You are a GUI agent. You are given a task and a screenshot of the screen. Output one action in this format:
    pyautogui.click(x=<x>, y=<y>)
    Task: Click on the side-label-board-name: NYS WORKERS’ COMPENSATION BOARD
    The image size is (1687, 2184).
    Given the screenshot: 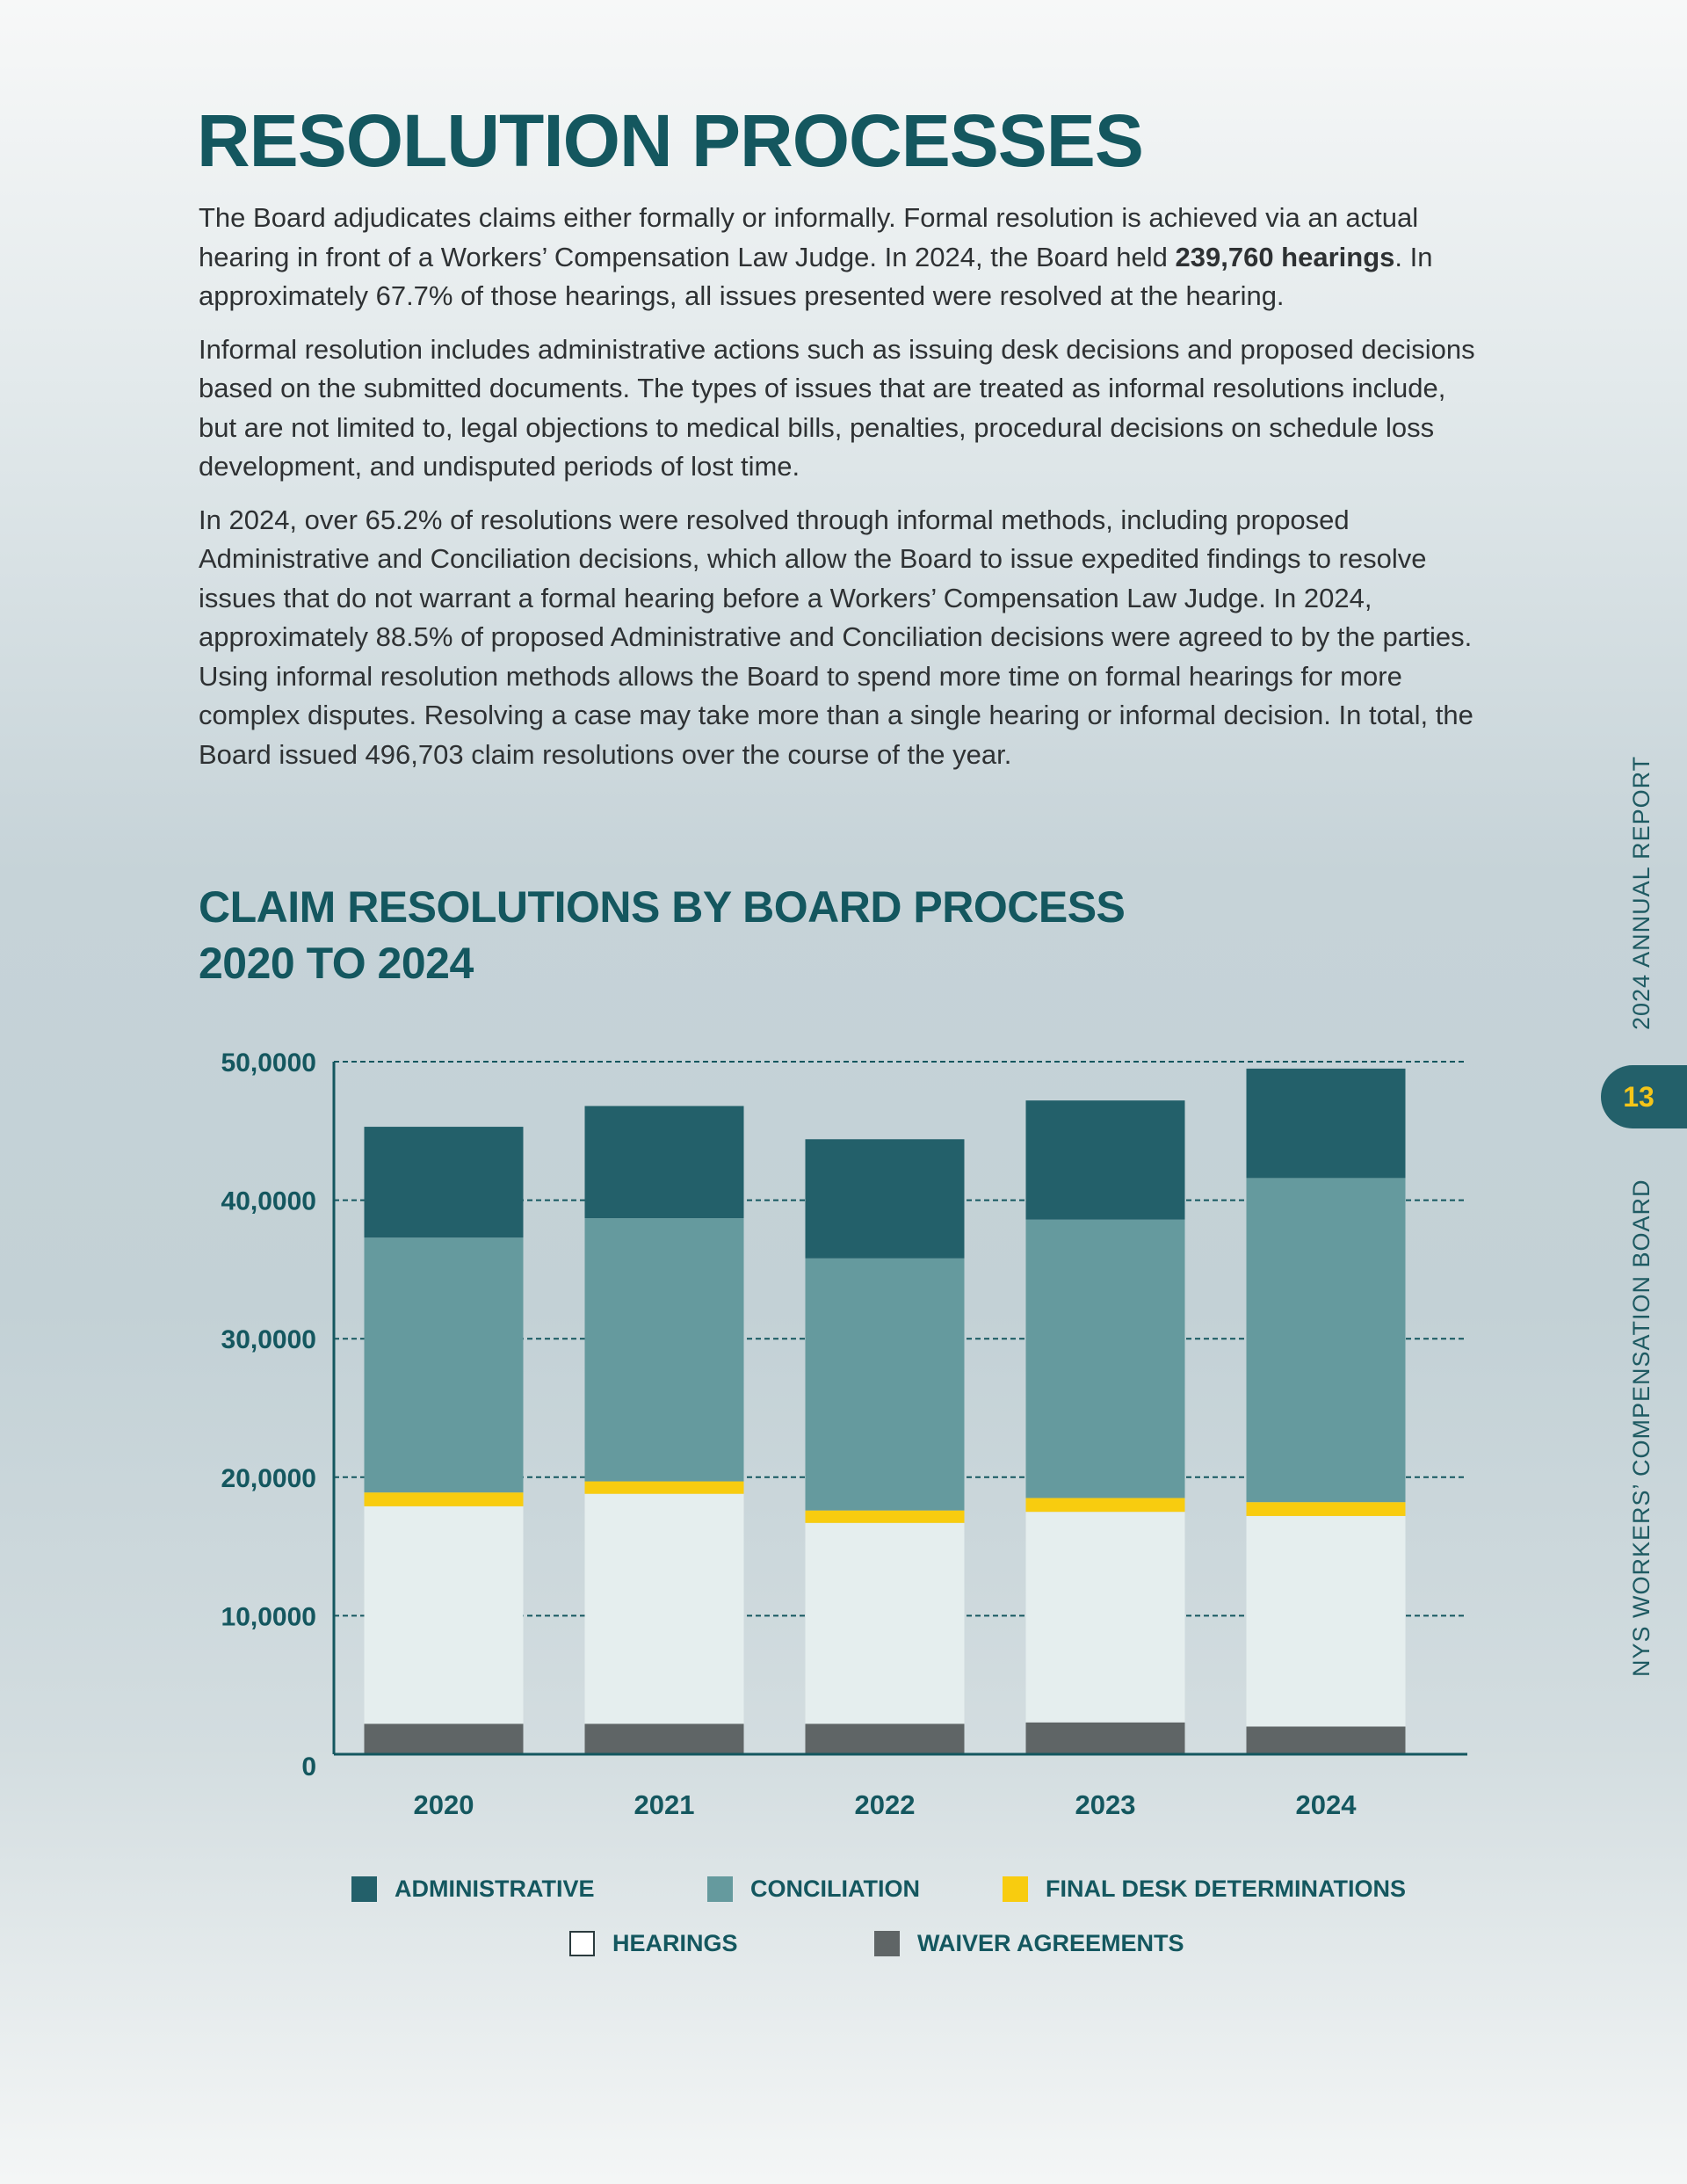 What is the action you would take?
    pyautogui.click(x=1641, y=1428)
    